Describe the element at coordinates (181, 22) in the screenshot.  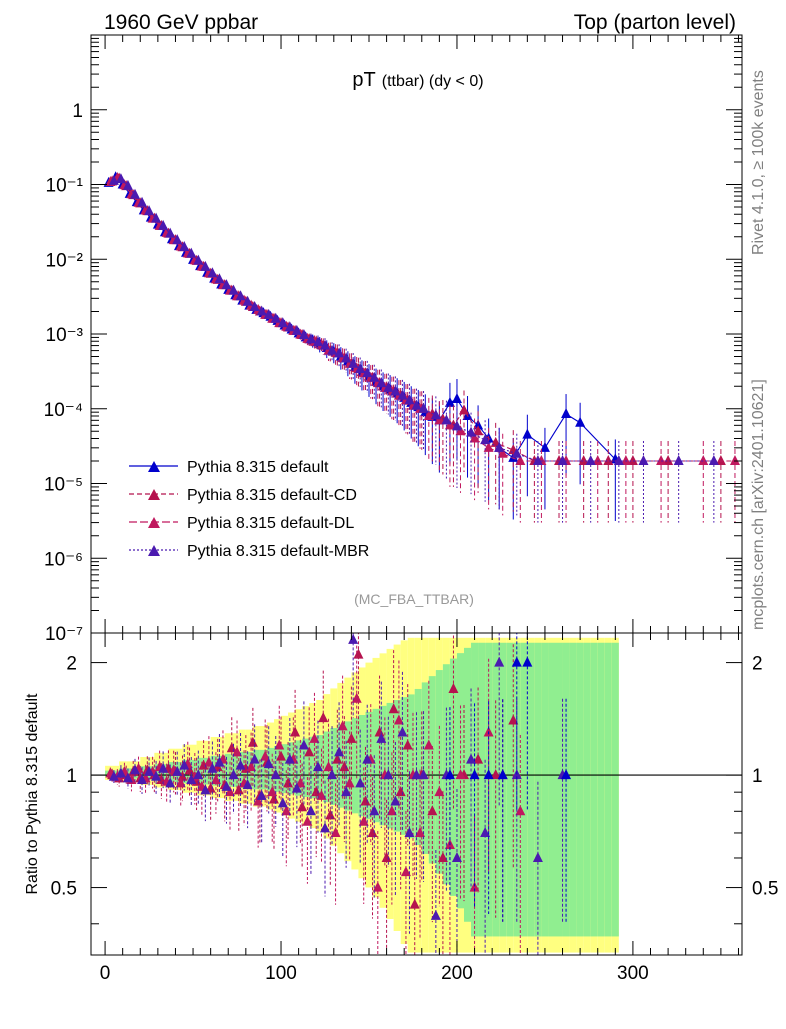
I see `header-left: 1960 GeV ppbar` at that location.